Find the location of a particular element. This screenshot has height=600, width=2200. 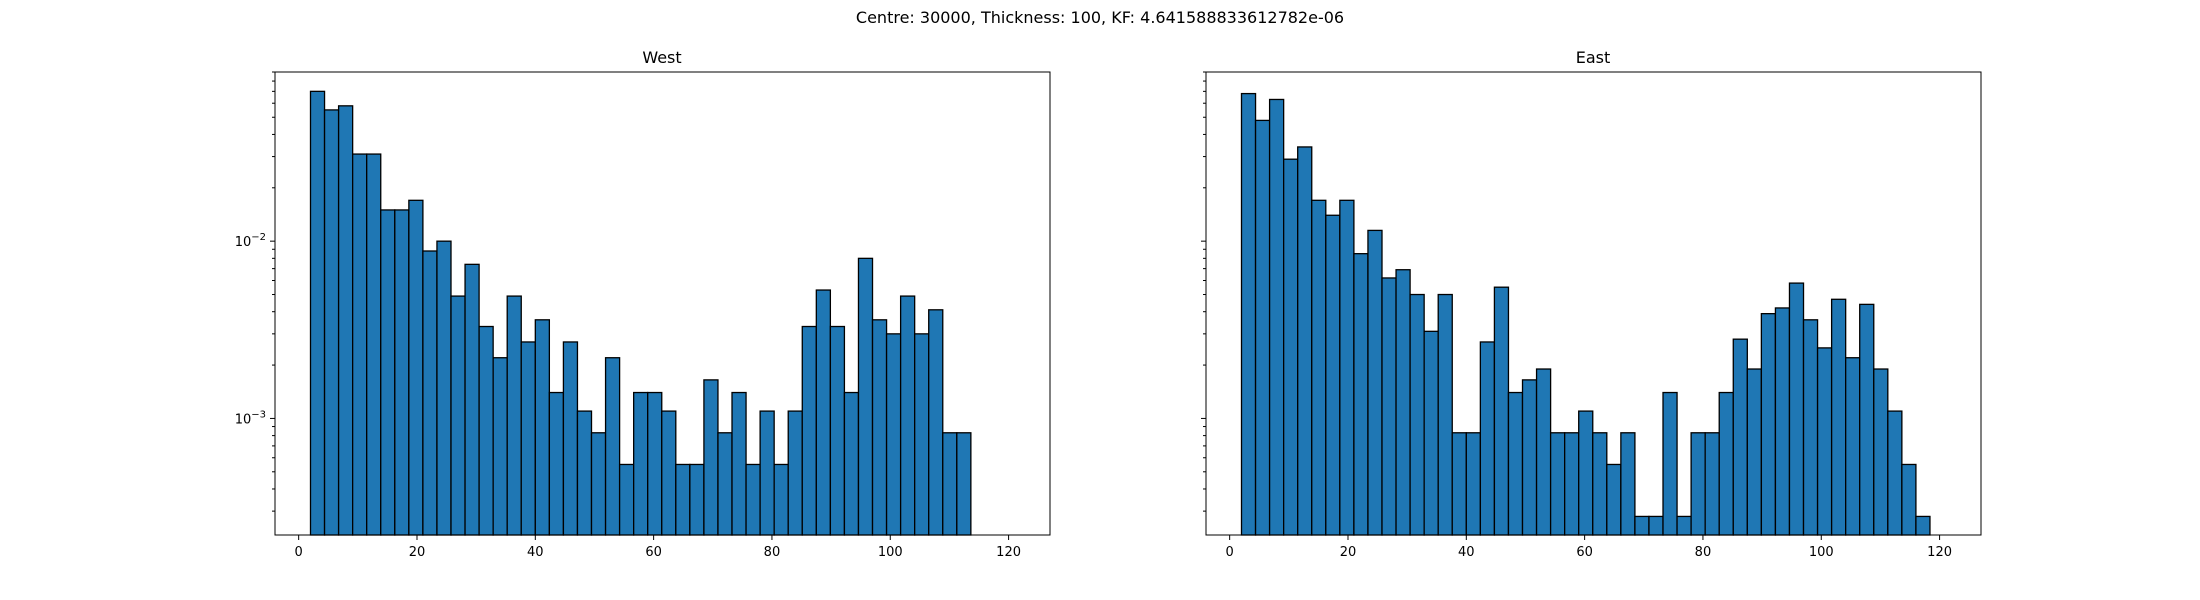

x-tick-label-west-4: 80 is located at coordinates (772, 552).